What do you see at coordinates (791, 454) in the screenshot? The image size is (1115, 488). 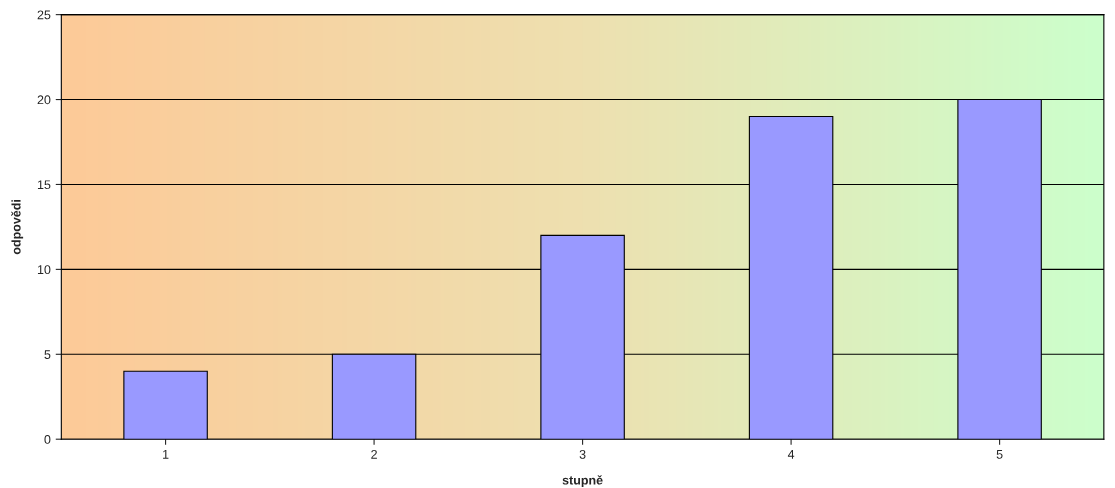 I see `x-tick-label: 4` at bounding box center [791, 454].